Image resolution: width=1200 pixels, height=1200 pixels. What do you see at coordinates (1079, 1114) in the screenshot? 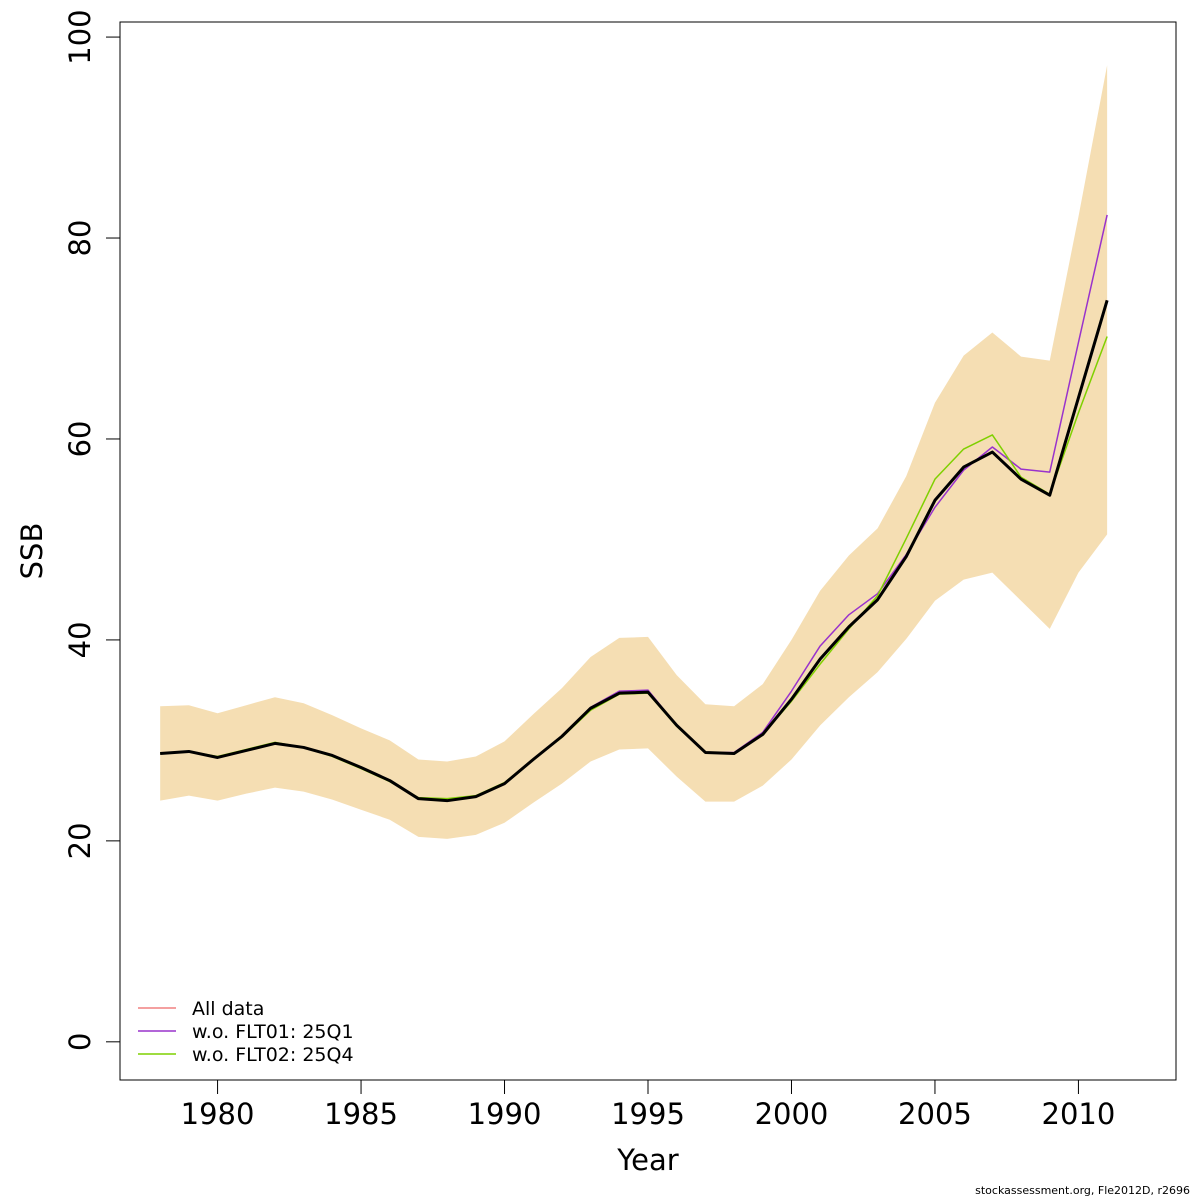
I see `x-tick-label: 2010` at bounding box center [1079, 1114].